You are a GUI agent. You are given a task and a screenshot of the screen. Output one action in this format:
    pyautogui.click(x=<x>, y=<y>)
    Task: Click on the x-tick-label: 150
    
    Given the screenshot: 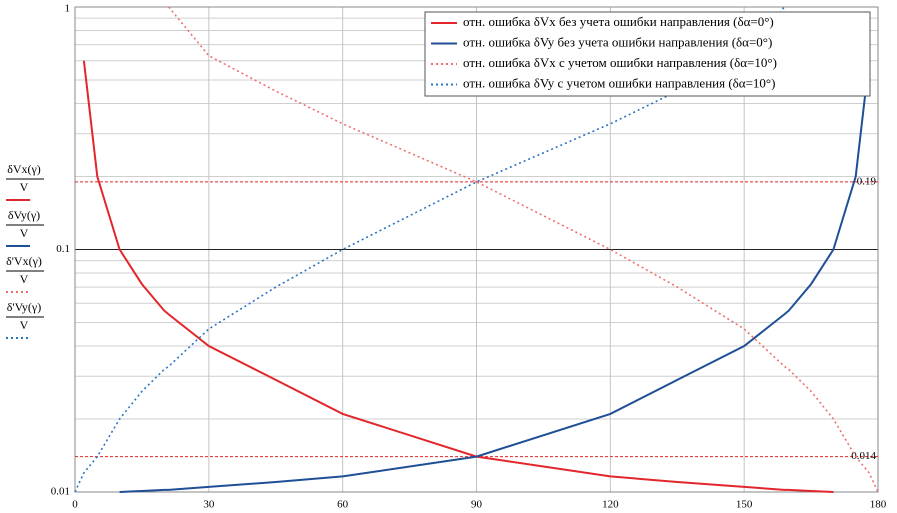 What is the action you would take?
    pyautogui.click(x=744, y=505)
    